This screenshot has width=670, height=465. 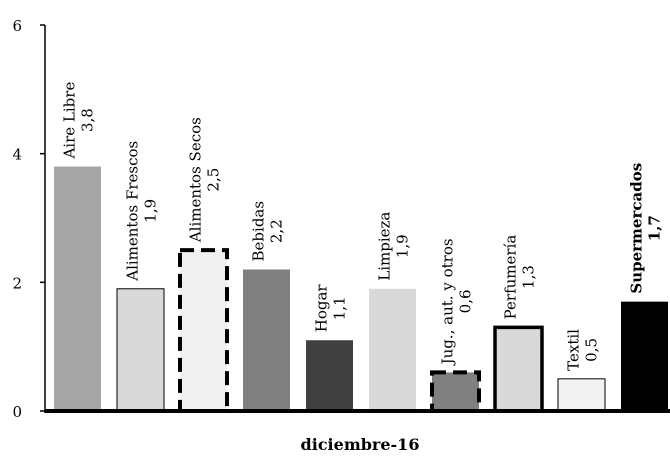 I want to click on bar-category-label: Jug., aut. y otros, so click(x=448, y=302).